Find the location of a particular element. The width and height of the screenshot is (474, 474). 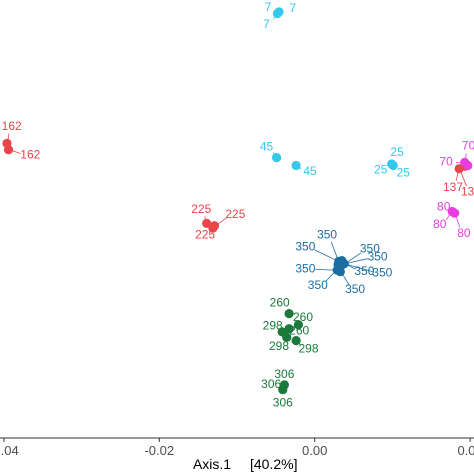

x-ticks-layer: -0.04 -0.02 0.00 0.02 is located at coordinates (237, 448).